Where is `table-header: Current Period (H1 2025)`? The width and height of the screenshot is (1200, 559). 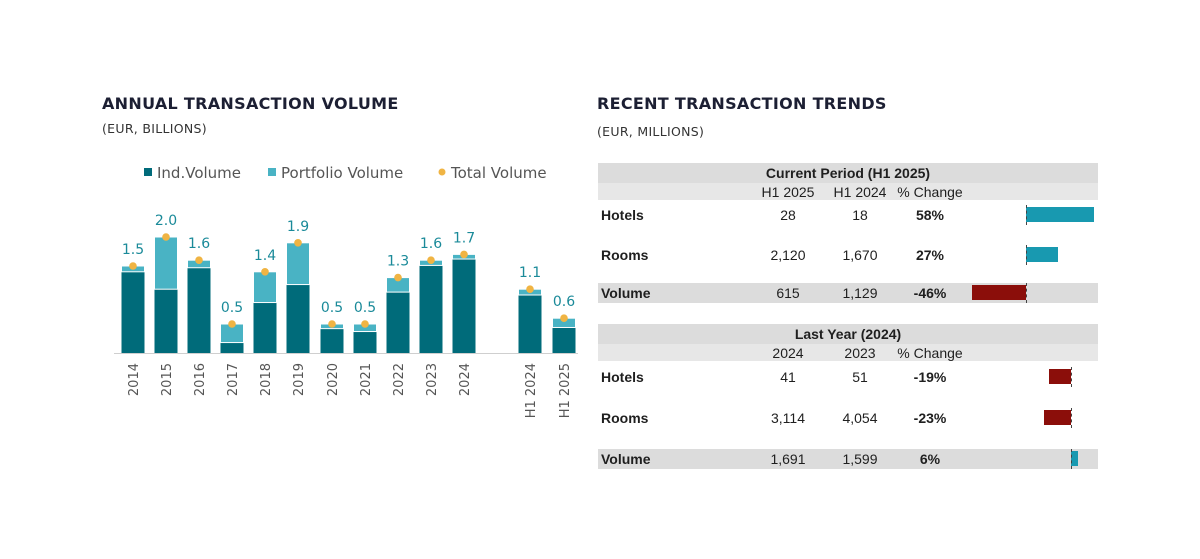
table-header: Current Period (H1 2025) is located at coordinates (848, 173).